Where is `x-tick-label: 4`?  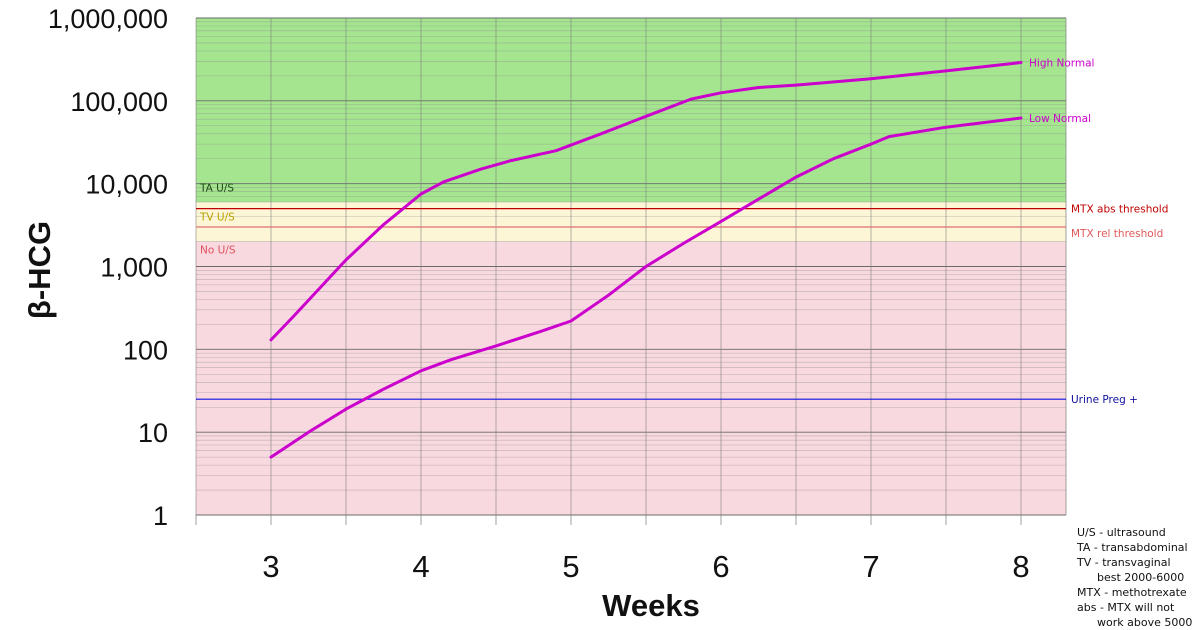 x-tick-label: 4 is located at coordinates (420, 566).